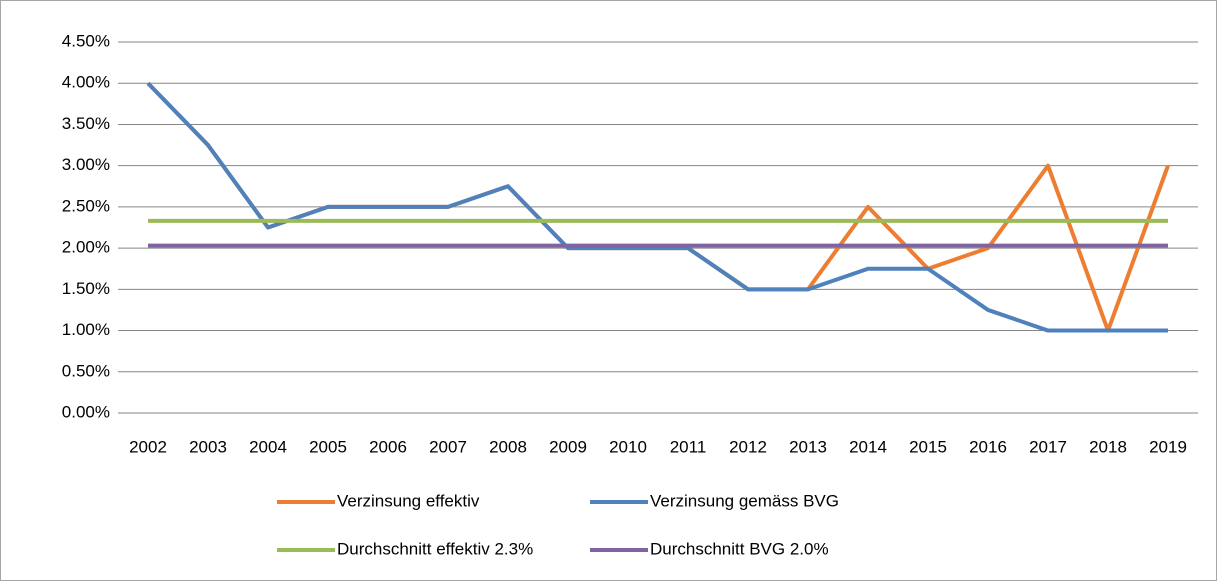  What do you see at coordinates (268, 446) in the screenshot?
I see `x-tick-label: 2004` at bounding box center [268, 446].